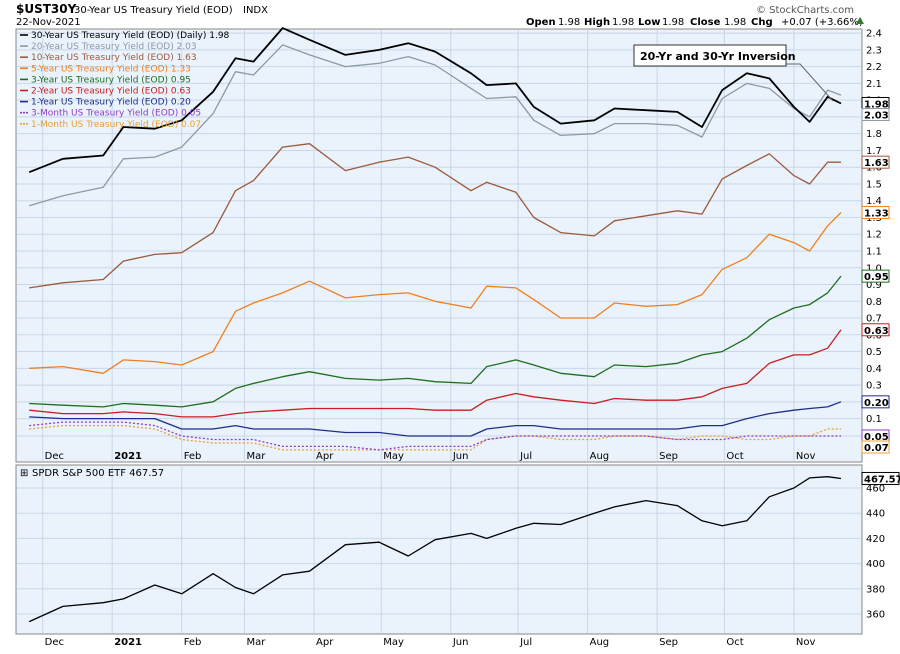 The image size is (900, 654). I want to click on end-label-y10: 1.63, so click(876, 163).